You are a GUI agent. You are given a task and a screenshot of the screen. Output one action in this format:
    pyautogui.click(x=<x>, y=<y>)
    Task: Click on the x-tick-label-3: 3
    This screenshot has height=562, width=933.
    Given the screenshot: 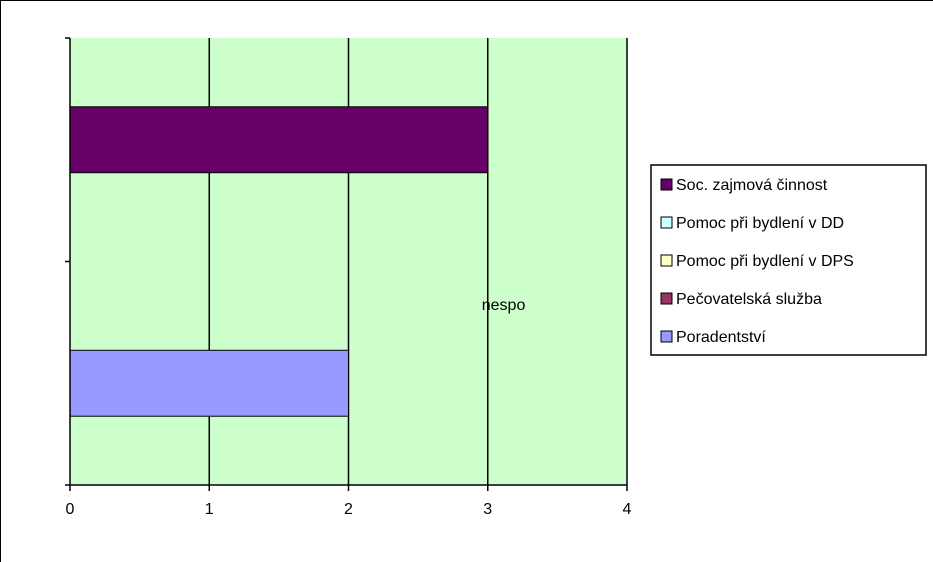 What is the action you would take?
    pyautogui.click(x=487, y=509)
    